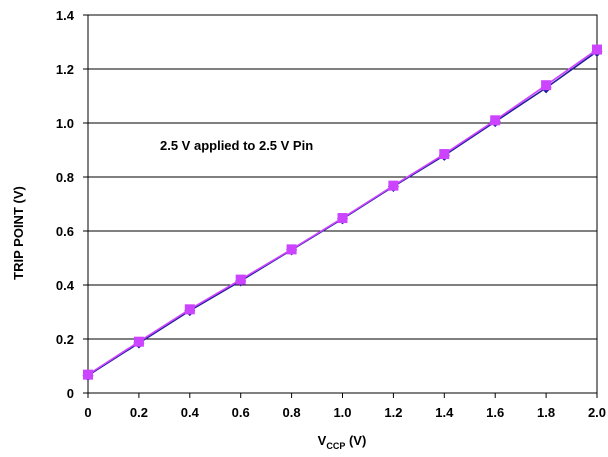 The width and height of the screenshot is (608, 457). I want to click on x-tick-label-7: 1.4, so click(444, 412).